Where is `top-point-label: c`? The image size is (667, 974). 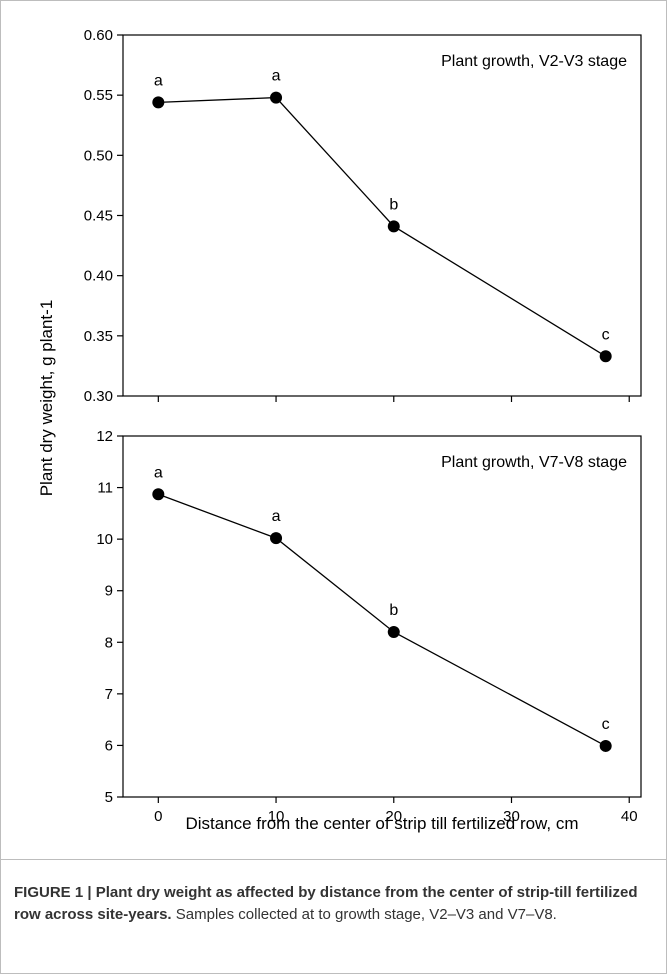 top-point-label: c is located at coordinates (606, 334).